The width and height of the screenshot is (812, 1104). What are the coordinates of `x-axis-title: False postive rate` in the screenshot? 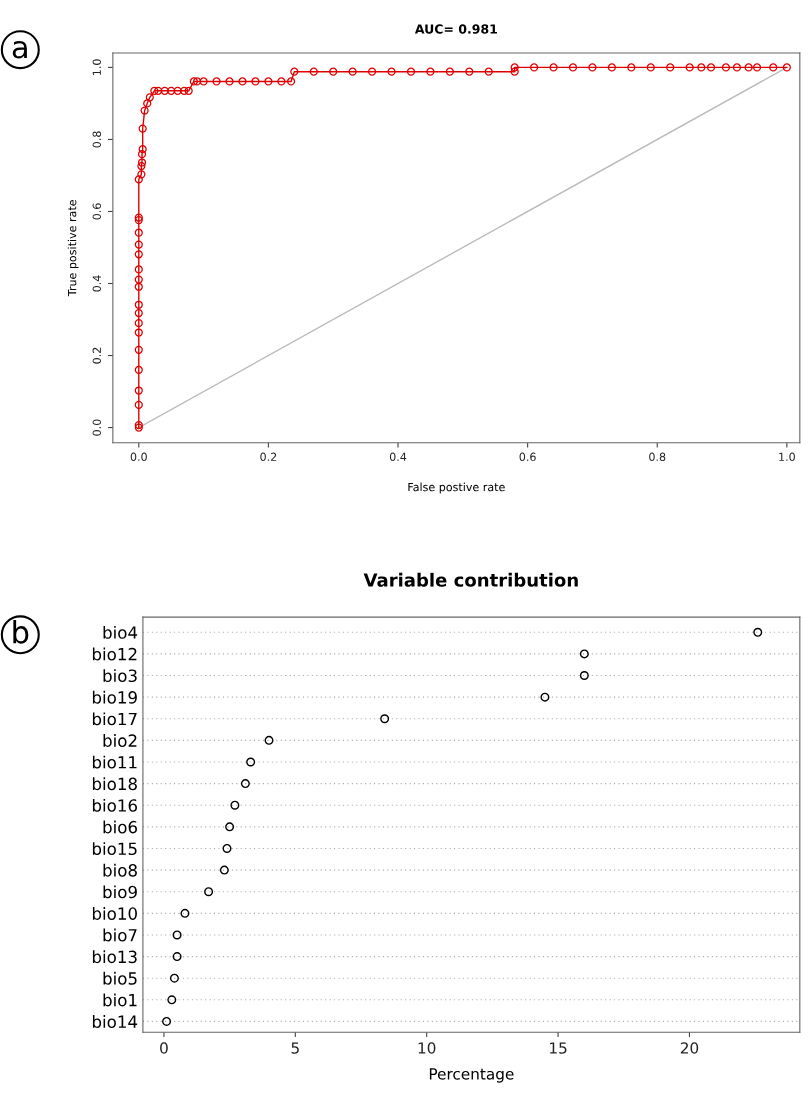 It's located at (456, 488).